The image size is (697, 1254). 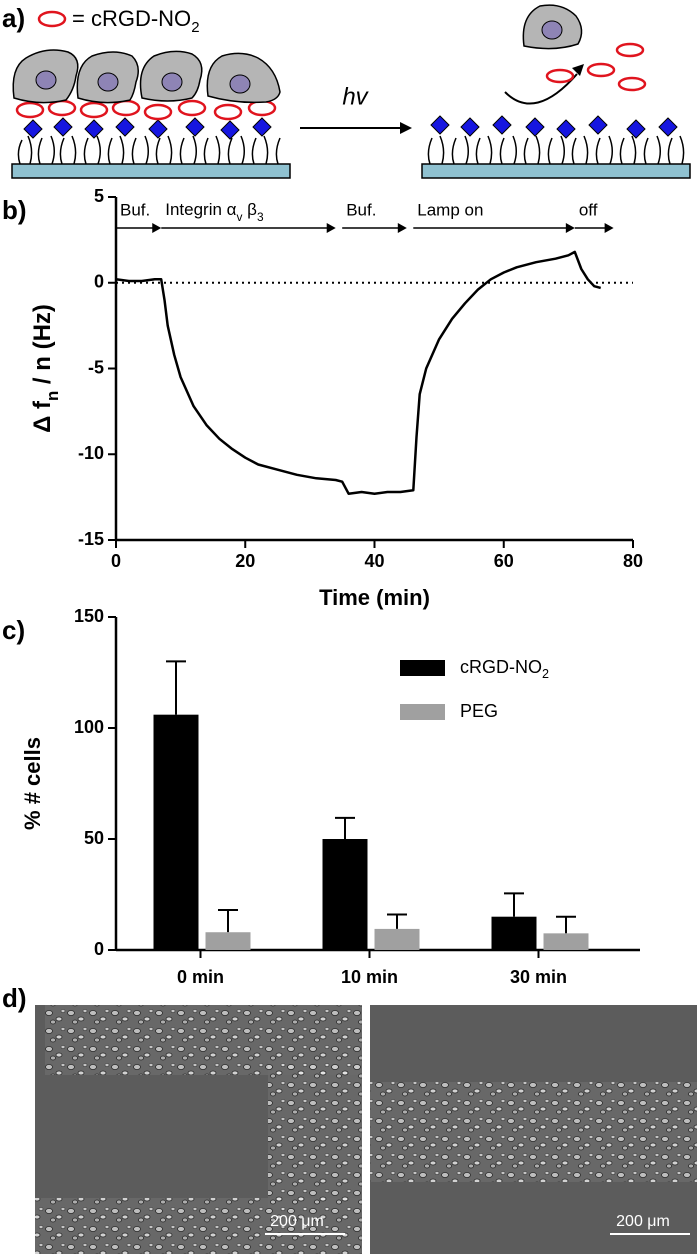 I want to click on panel-label: d), so click(x=14, y=998).